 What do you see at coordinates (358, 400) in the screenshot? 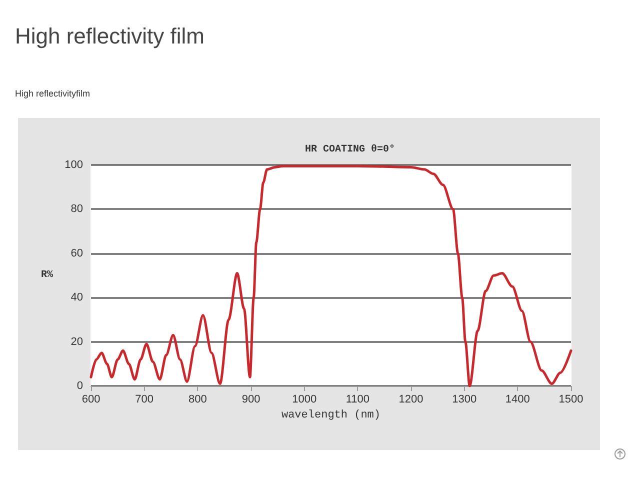
I see `x-tick-label: 1100` at bounding box center [358, 400].